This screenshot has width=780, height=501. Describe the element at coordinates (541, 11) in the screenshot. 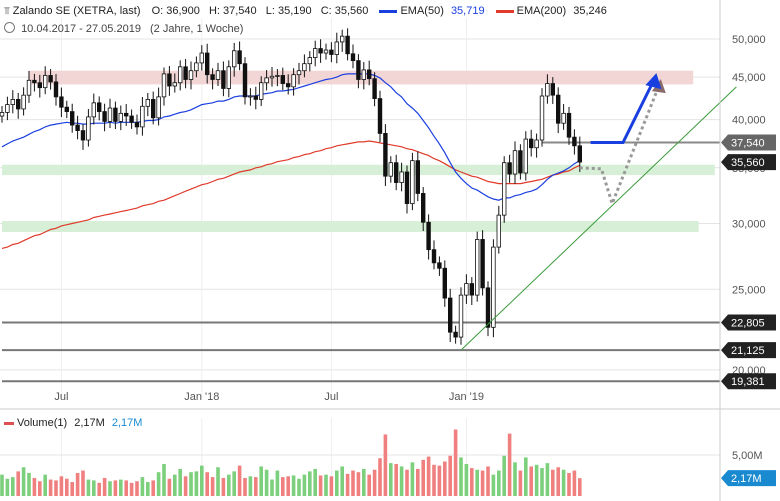

I see `ema200-label: EMA(200)` at that location.